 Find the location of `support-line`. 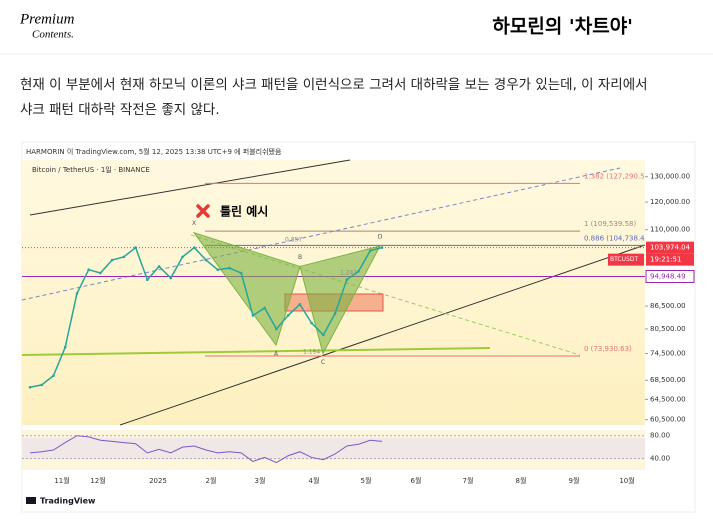

support-line is located at coordinates (256, 351).